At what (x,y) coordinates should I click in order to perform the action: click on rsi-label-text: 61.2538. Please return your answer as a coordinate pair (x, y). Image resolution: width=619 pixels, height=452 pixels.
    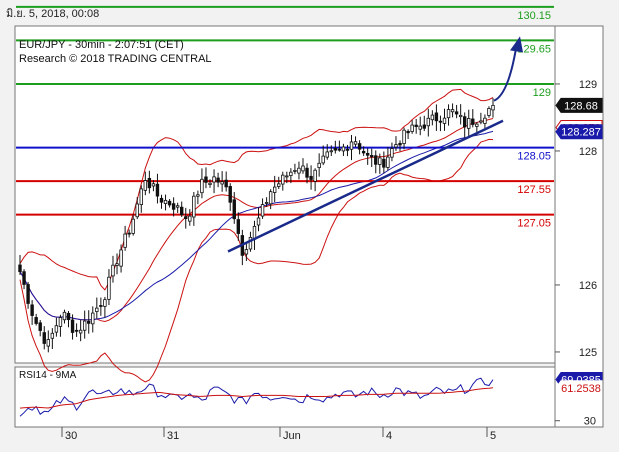
    Looking at the image, I should click on (581, 389).